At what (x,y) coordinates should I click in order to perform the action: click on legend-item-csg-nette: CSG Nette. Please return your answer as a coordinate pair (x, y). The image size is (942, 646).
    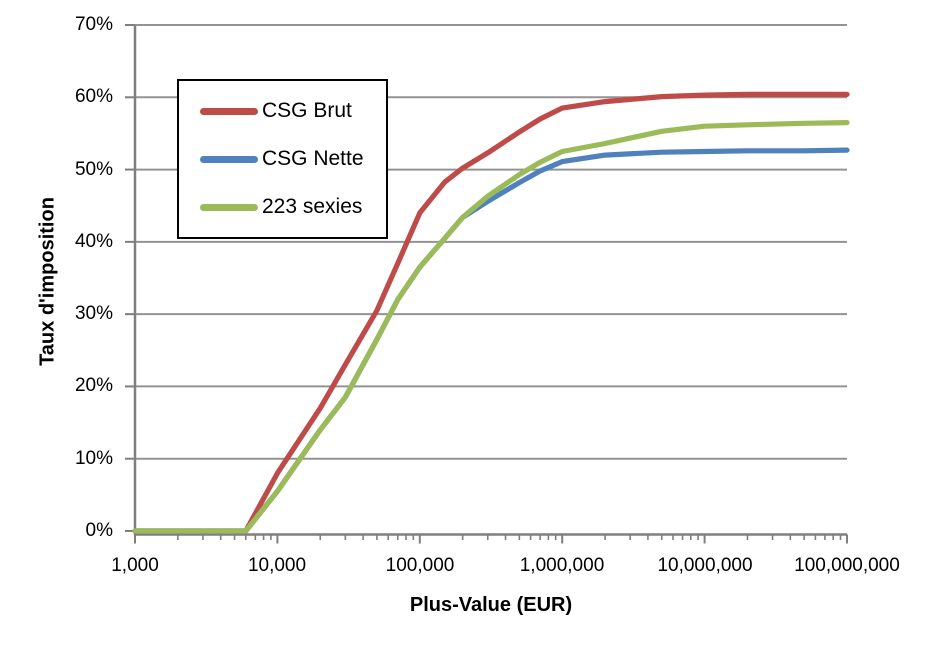
    Looking at the image, I should click on (293, 159).